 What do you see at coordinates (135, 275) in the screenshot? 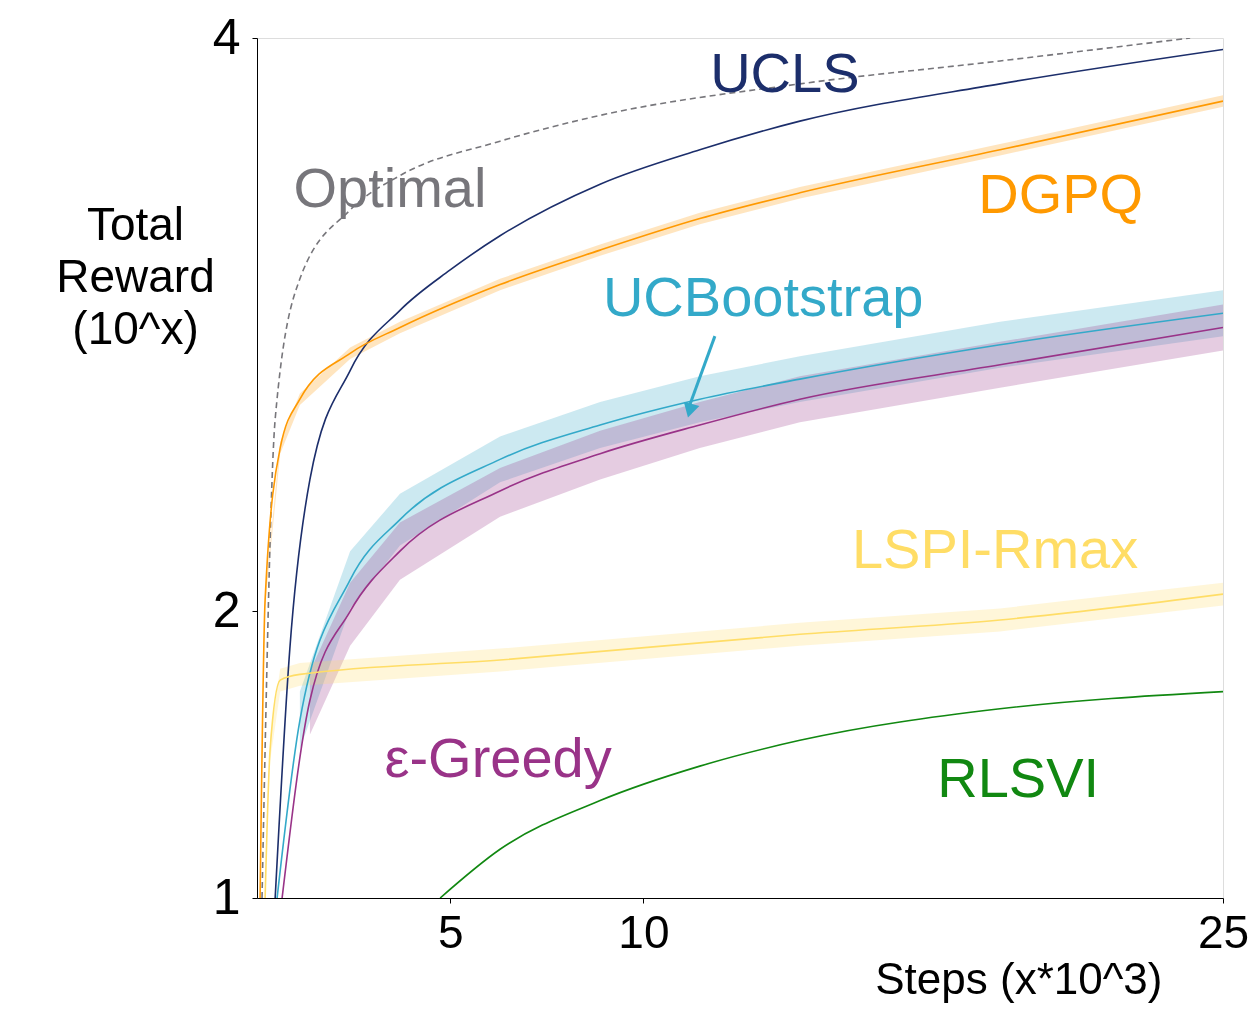
I see `y-axis-title: Total Reward (10^x)` at bounding box center [135, 275].